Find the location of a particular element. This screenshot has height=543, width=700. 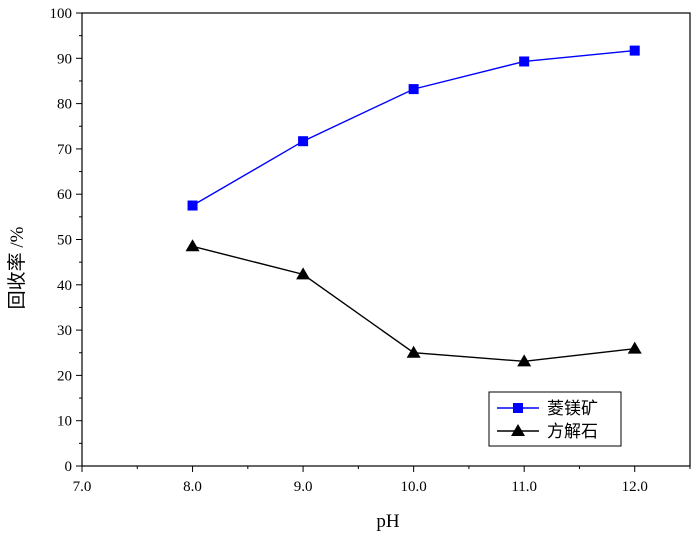

x-tick-label: 12.0 is located at coordinates (635, 487).